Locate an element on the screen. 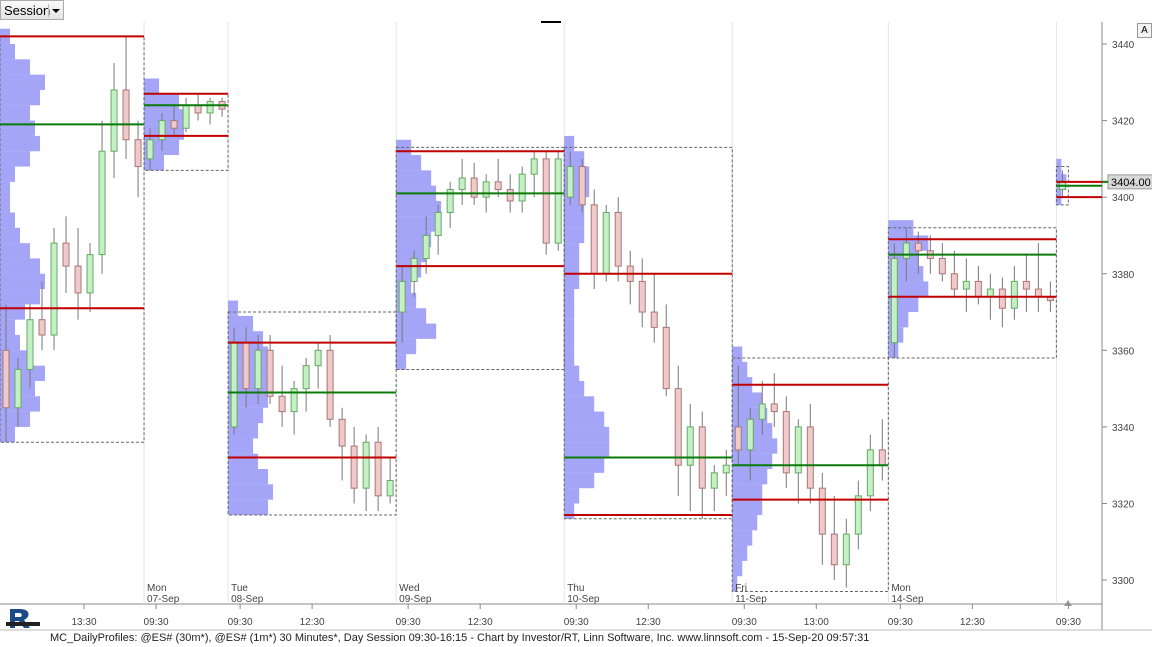 The width and height of the screenshot is (1152, 647). last-price-label: 3404.00 is located at coordinates (1131, 183).